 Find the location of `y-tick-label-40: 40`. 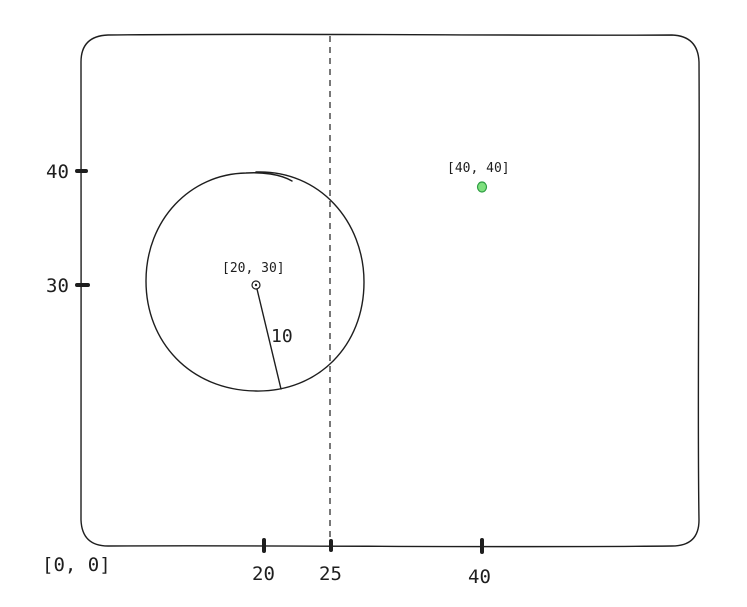

y-tick-label-40: 40 is located at coordinates (57, 172).